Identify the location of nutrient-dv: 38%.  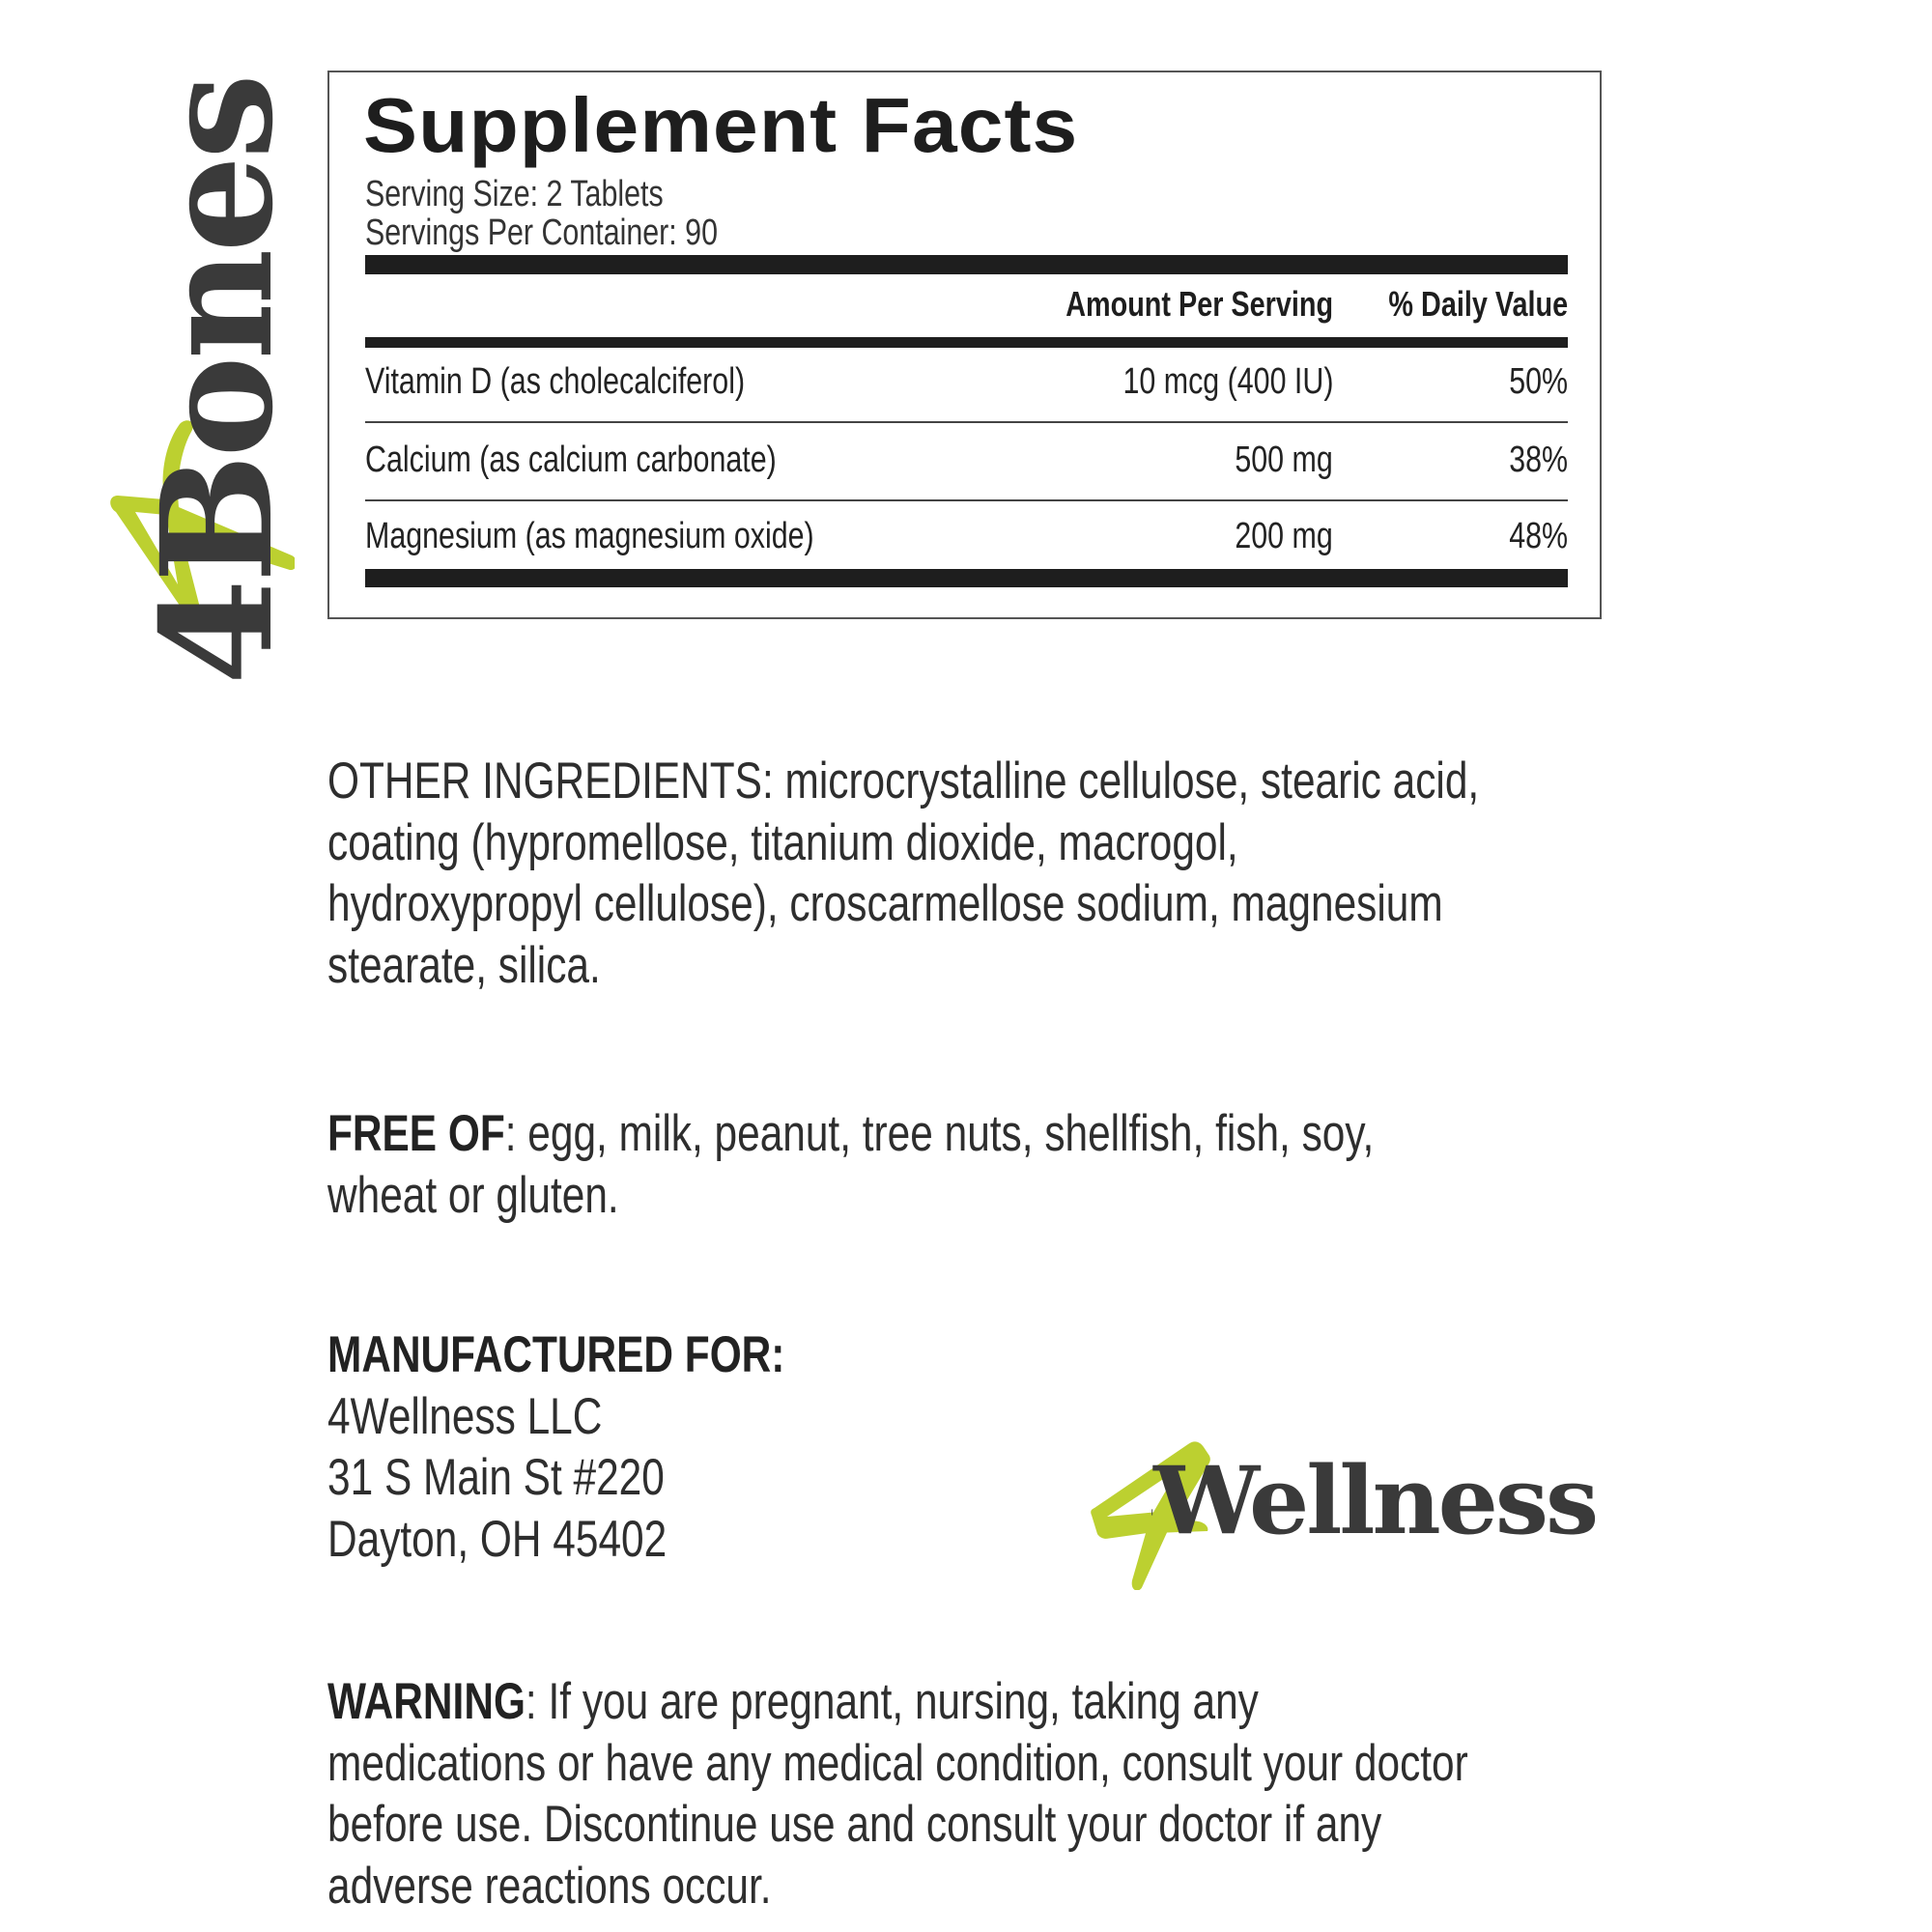
(1538, 460).